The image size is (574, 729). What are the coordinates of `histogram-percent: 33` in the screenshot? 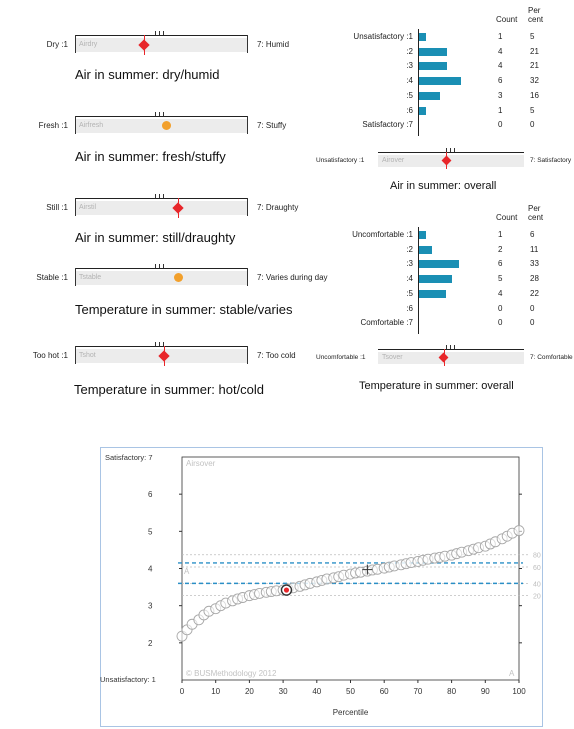 It's located at (534, 264).